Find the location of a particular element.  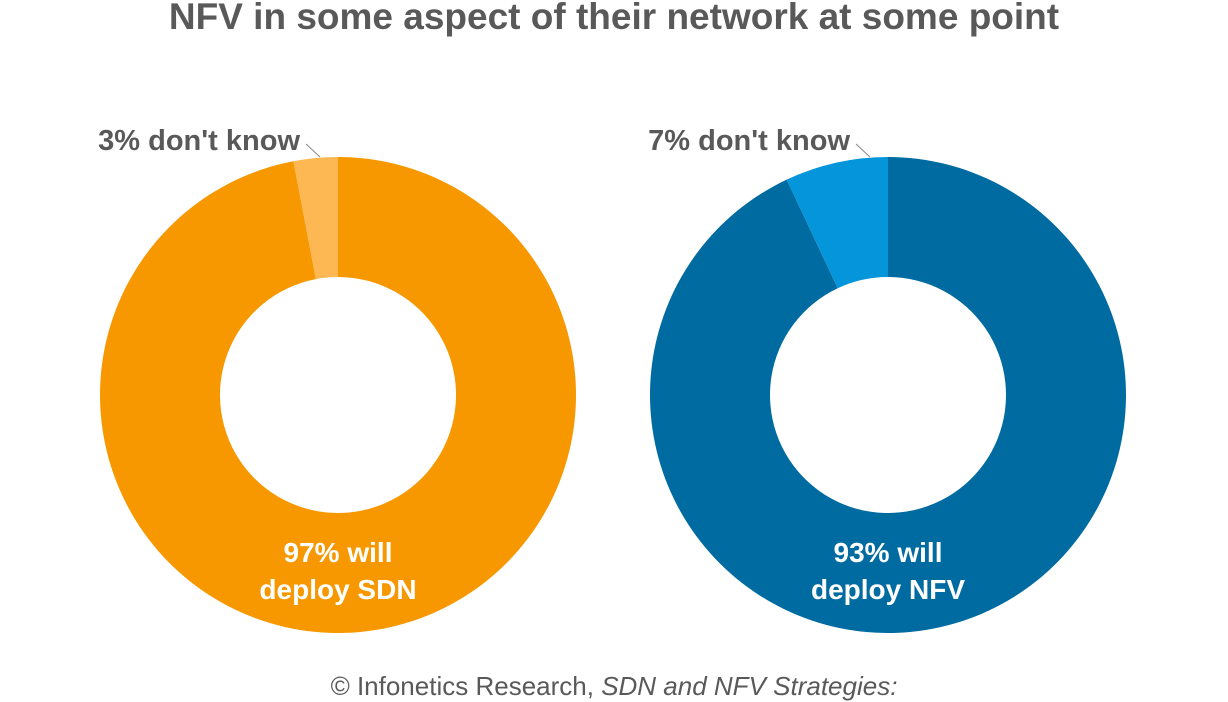

slice-label: 7% don't know is located at coordinates (749, 141).